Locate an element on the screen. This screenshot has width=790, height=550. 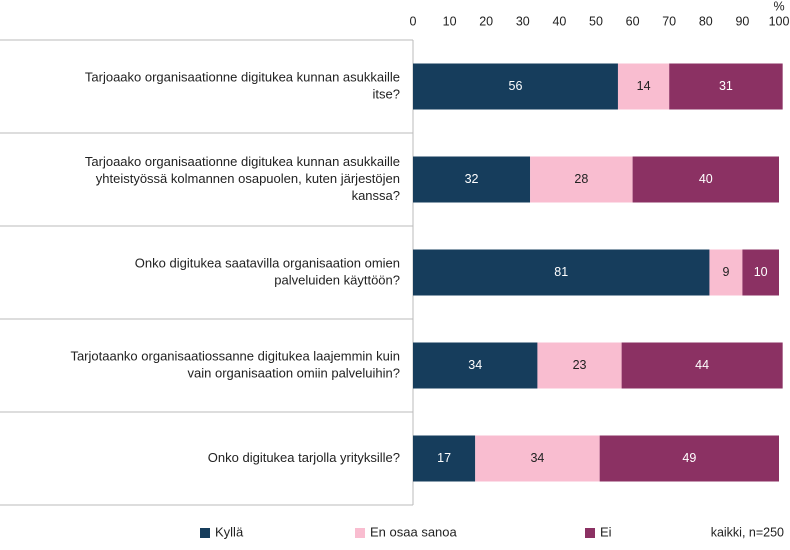
x-tick-label: 0 is located at coordinates (413, 21).